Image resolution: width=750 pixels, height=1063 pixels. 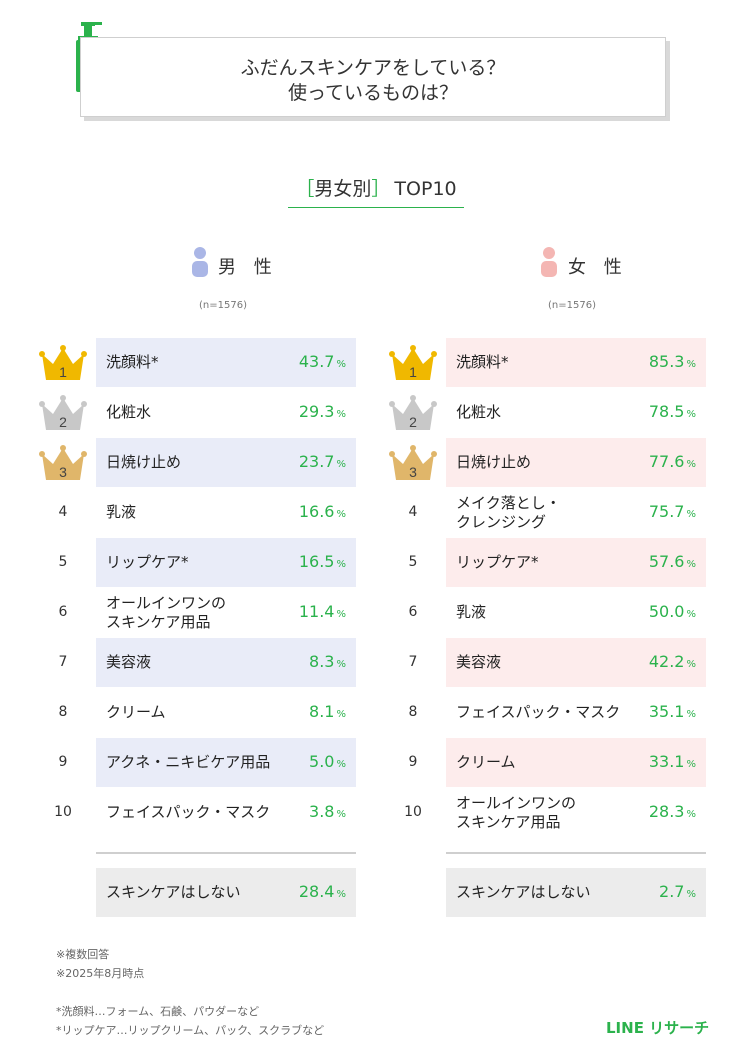 What do you see at coordinates (166, 612) in the screenshot?
I see `male-item-label: オールインワンの スキンケア用品` at bounding box center [166, 612].